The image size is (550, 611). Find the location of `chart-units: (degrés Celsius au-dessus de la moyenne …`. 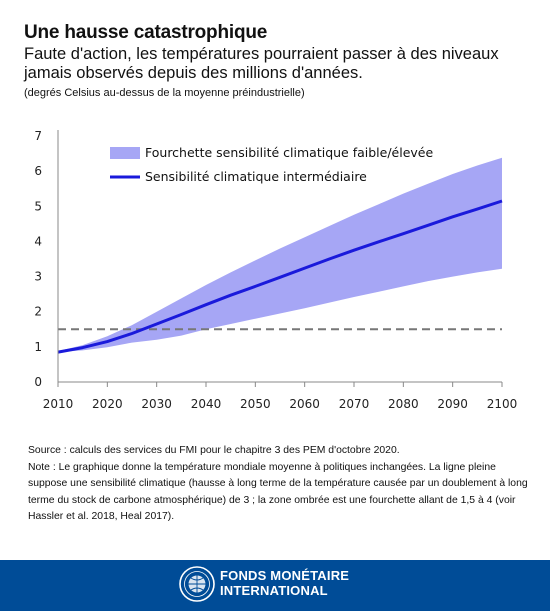

chart-units: (degrés Celsius au-dessus de la moyenne … is located at coordinates (164, 93).